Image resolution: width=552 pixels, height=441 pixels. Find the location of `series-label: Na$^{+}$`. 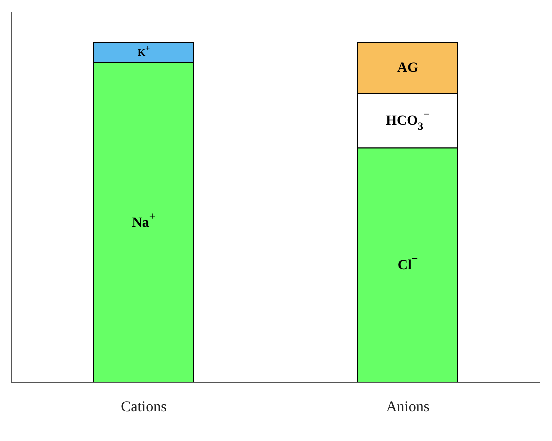

series-label: Na$^{+}$ is located at coordinates (144, 221).